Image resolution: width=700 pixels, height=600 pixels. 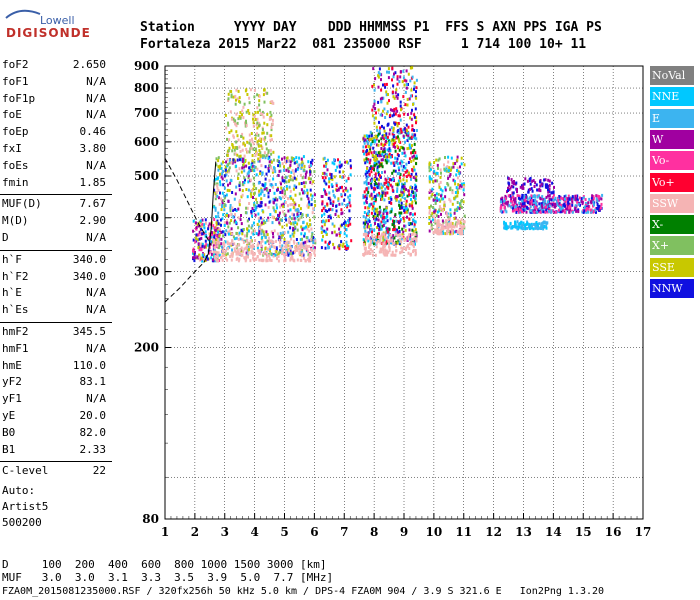 I want to click on param-row: h`F2 340.0, so click(x=54, y=277).